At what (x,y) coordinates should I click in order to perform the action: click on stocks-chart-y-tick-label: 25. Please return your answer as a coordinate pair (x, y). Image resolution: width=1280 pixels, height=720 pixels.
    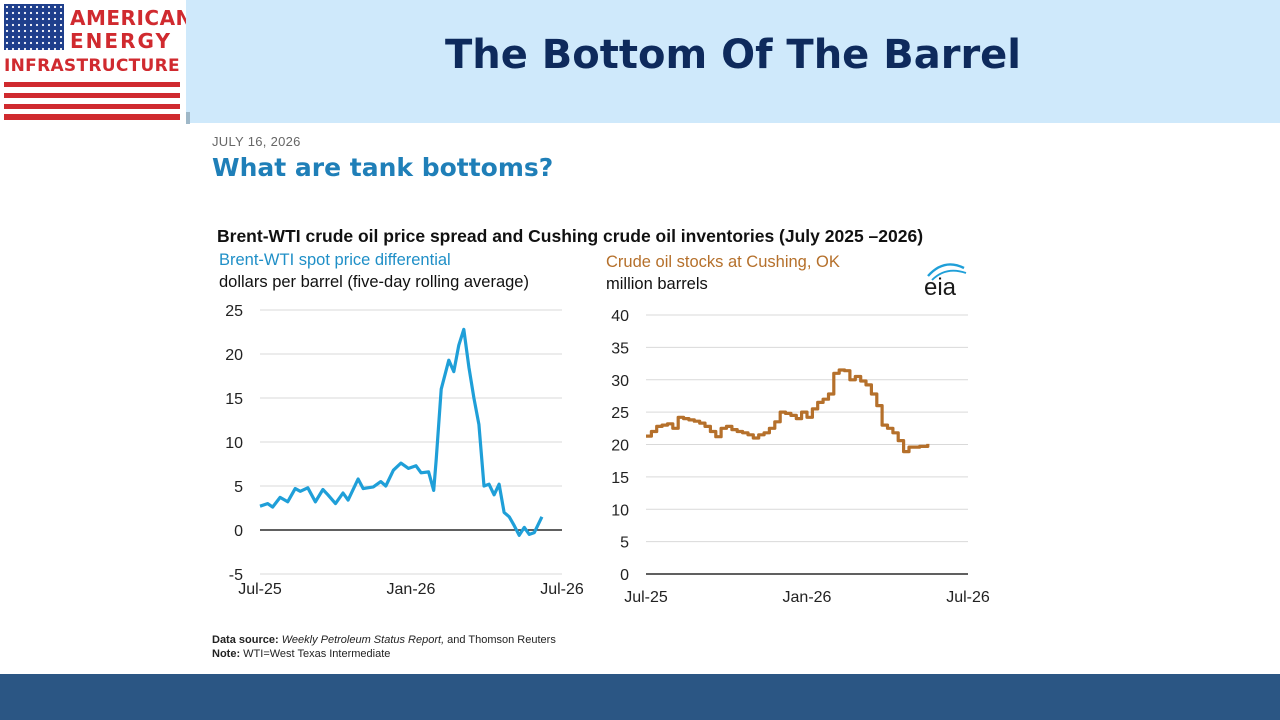
    Looking at the image, I should click on (620, 413).